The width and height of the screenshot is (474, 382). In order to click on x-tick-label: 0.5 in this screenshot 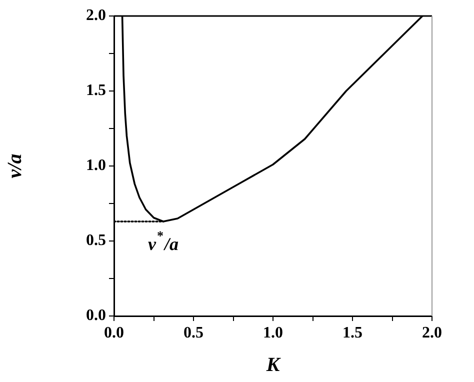, I will do `click(194, 333)`.